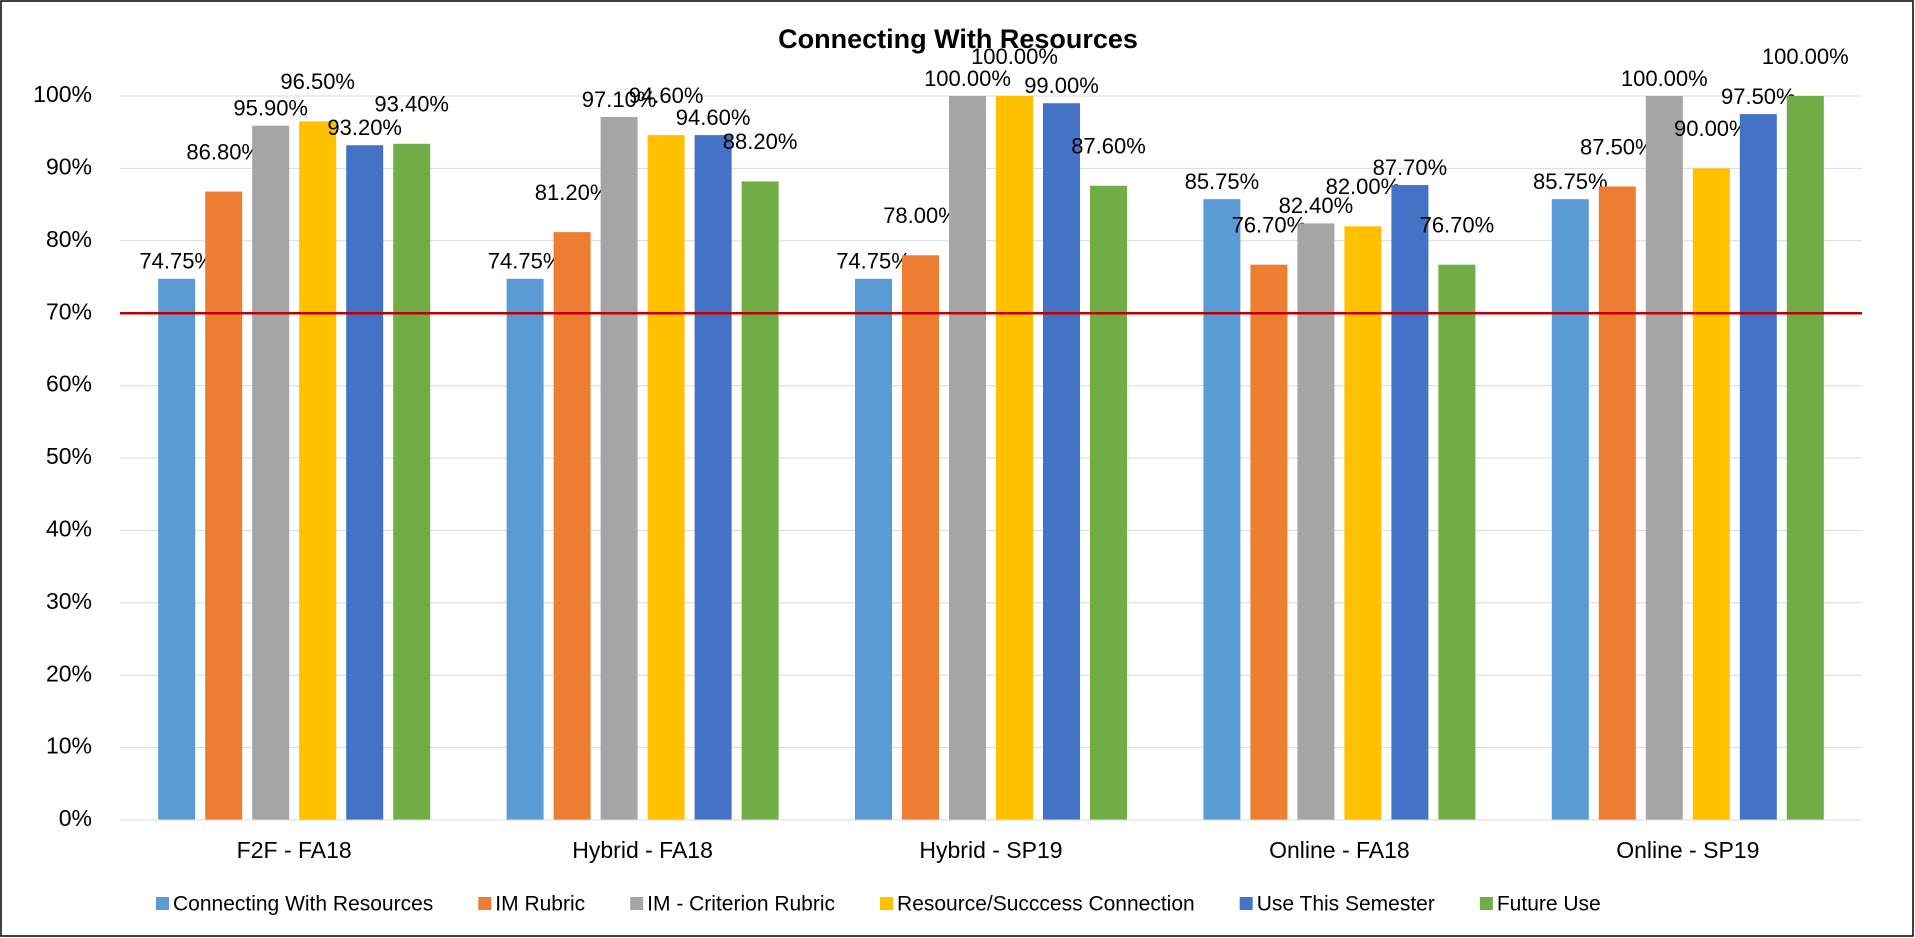 This screenshot has width=1915, height=938. Describe the element at coordinates (920, 215) in the screenshot. I see `data-label: 78.00%` at that location.